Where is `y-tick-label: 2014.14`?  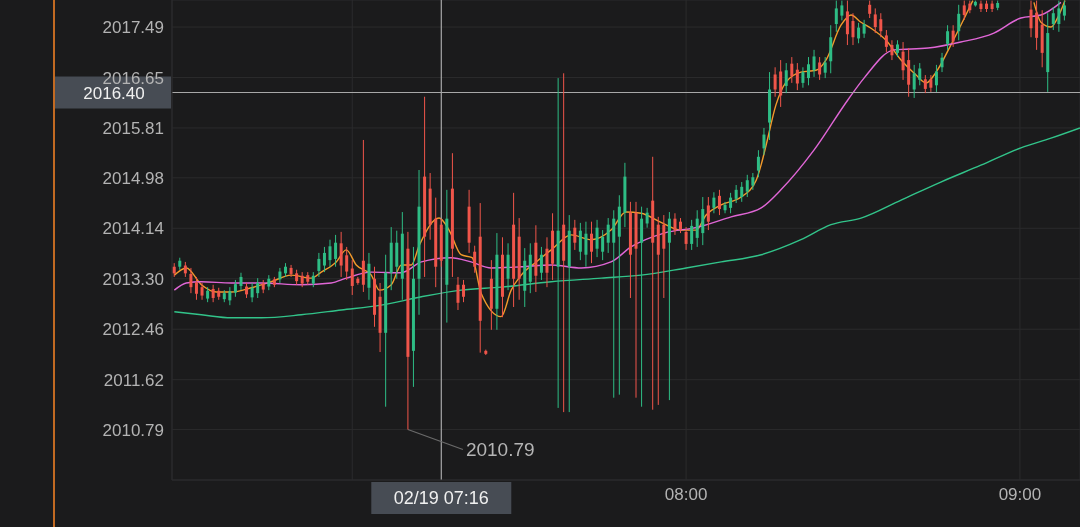
y-tick-label: 2014.14 is located at coordinates (133, 229).